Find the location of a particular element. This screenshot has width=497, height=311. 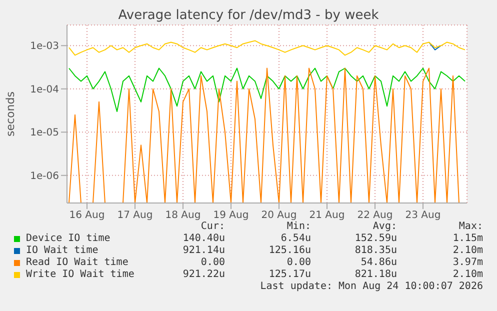

text: 1.15m is located at coordinates (467, 238).